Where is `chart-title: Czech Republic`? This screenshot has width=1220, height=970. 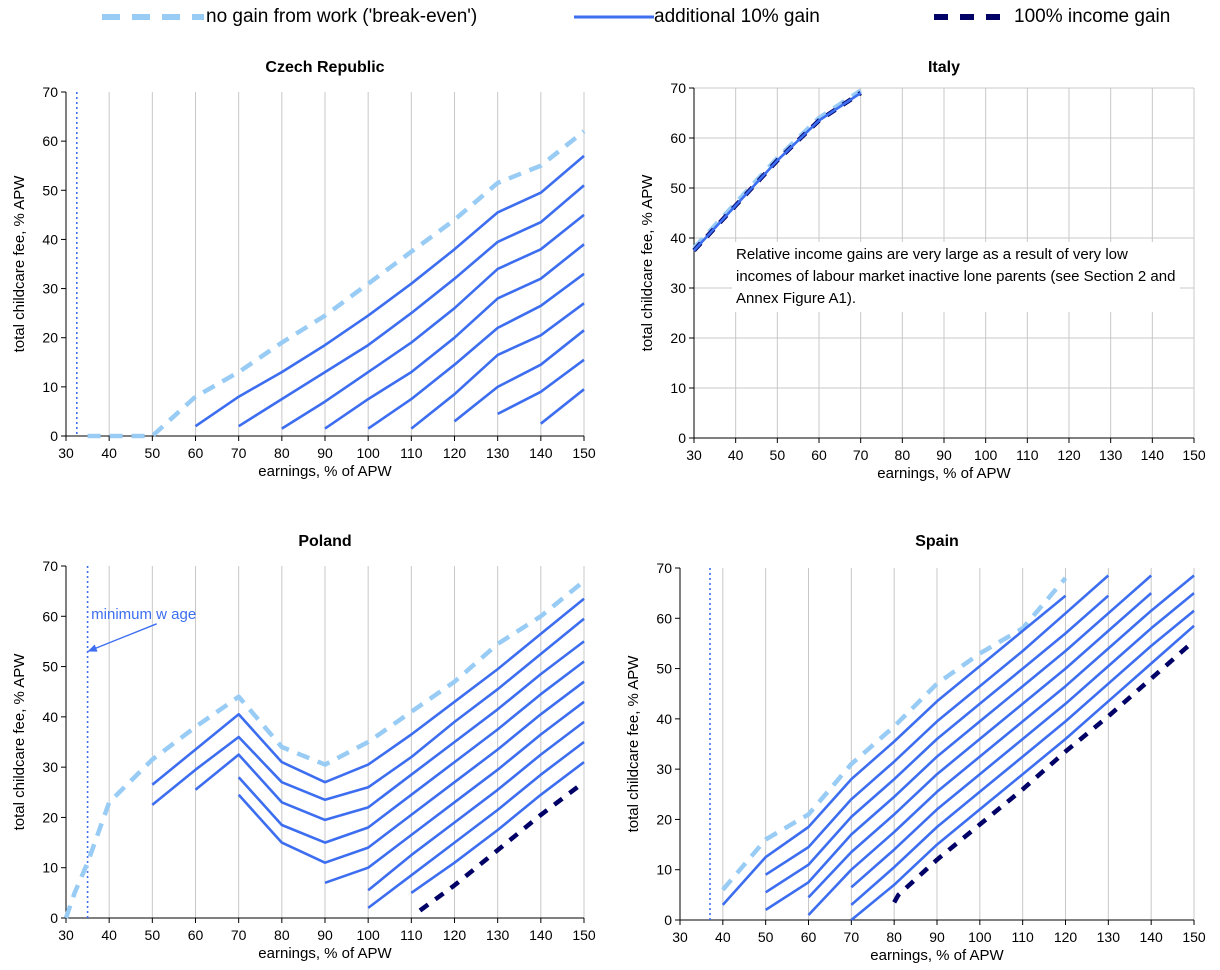
chart-title: Czech Republic is located at coordinates (324, 67).